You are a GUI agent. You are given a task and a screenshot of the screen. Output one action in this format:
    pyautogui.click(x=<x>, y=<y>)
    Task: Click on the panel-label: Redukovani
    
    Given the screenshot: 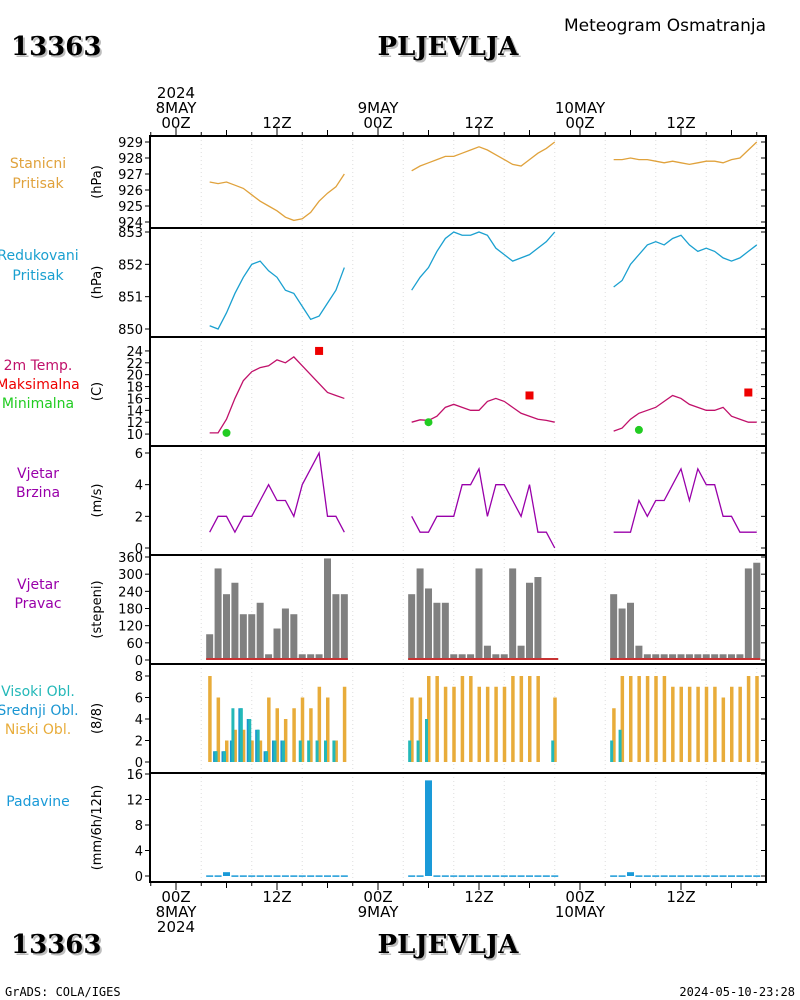 What is the action you would take?
    pyautogui.click(x=39, y=256)
    